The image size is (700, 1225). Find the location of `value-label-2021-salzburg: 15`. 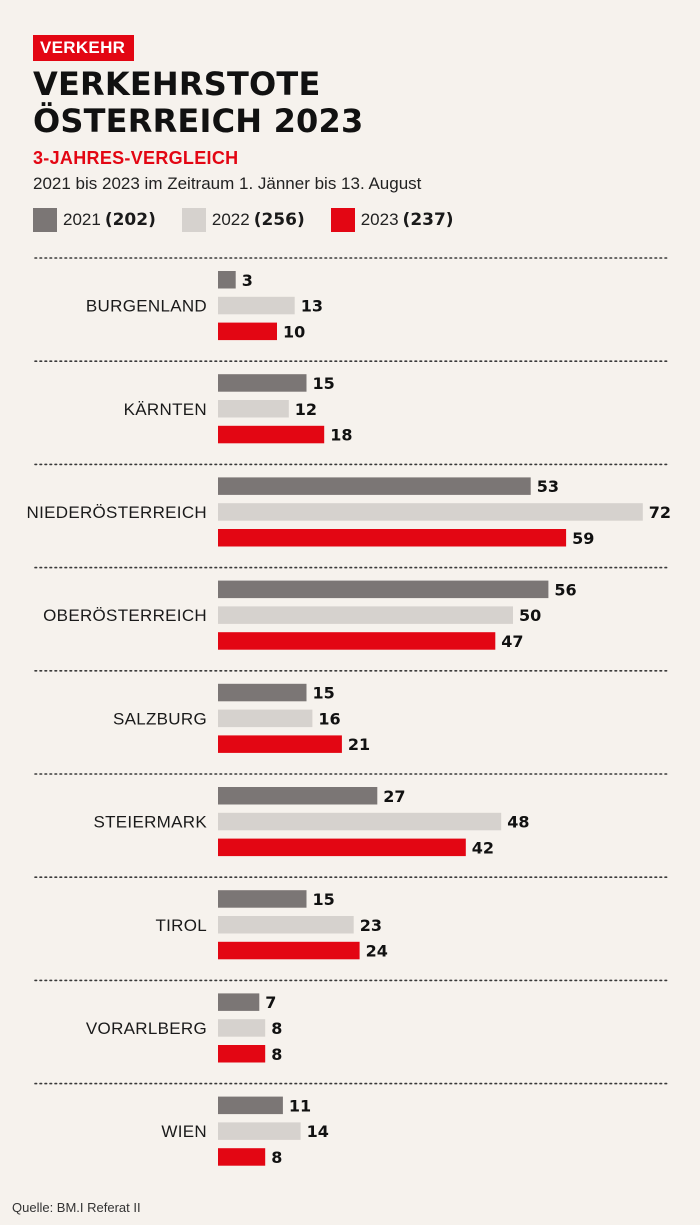

value-label-2021-salzburg: 15 is located at coordinates (324, 693).